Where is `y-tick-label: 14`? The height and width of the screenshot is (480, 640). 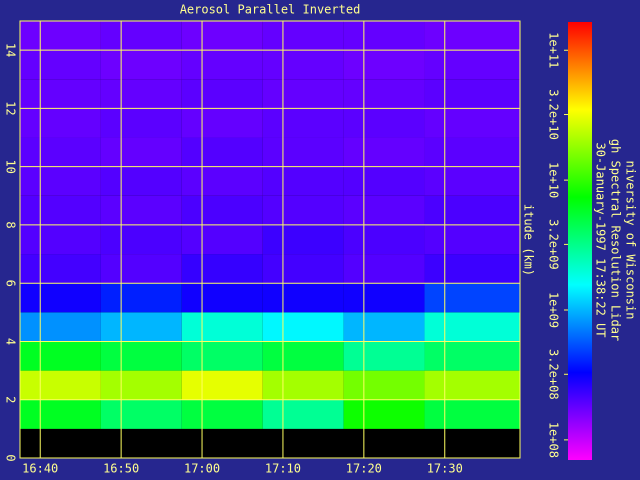 y-tick-label: 14 is located at coordinates (11, 50).